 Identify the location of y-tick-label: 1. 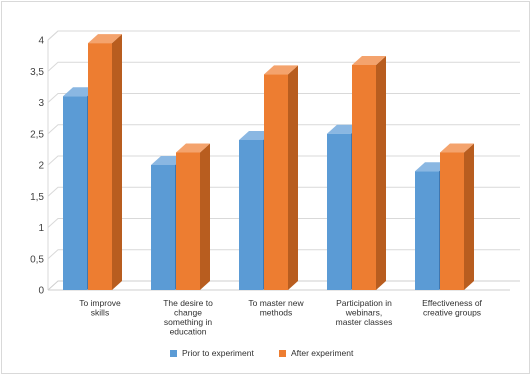
(41, 228).